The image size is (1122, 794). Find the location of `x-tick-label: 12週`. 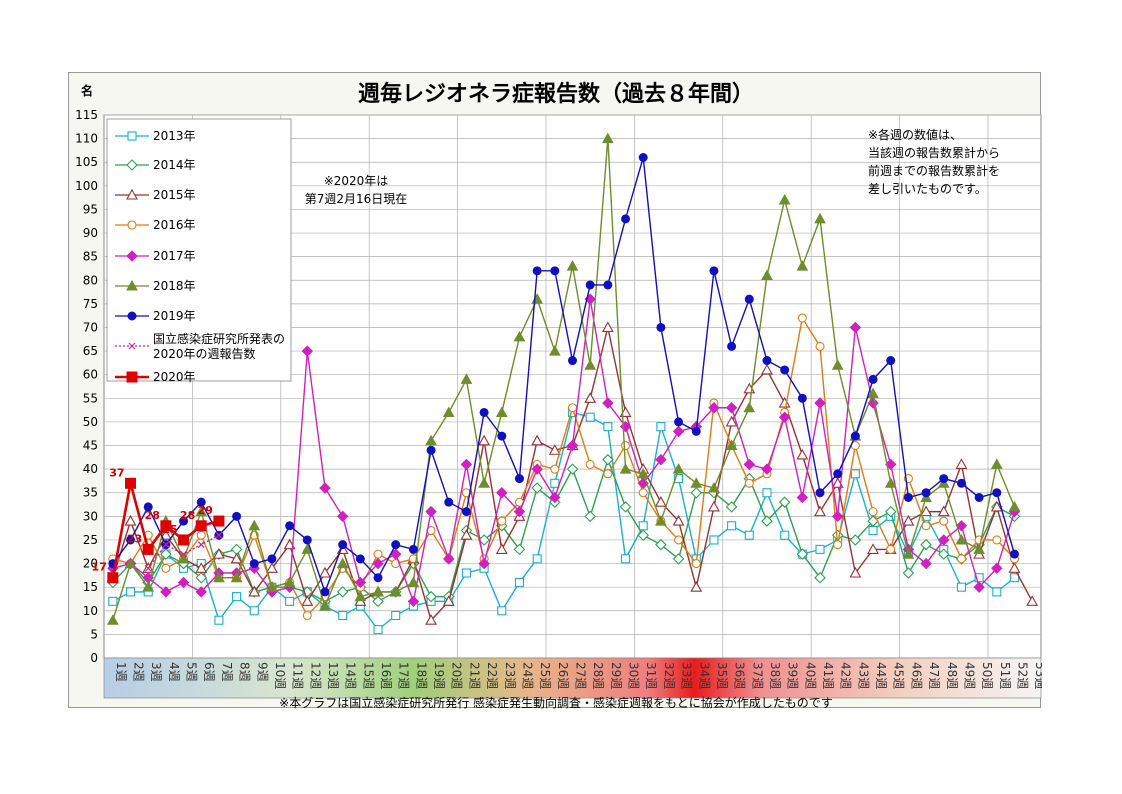

x-tick-label: 12週 is located at coordinates (315, 675).